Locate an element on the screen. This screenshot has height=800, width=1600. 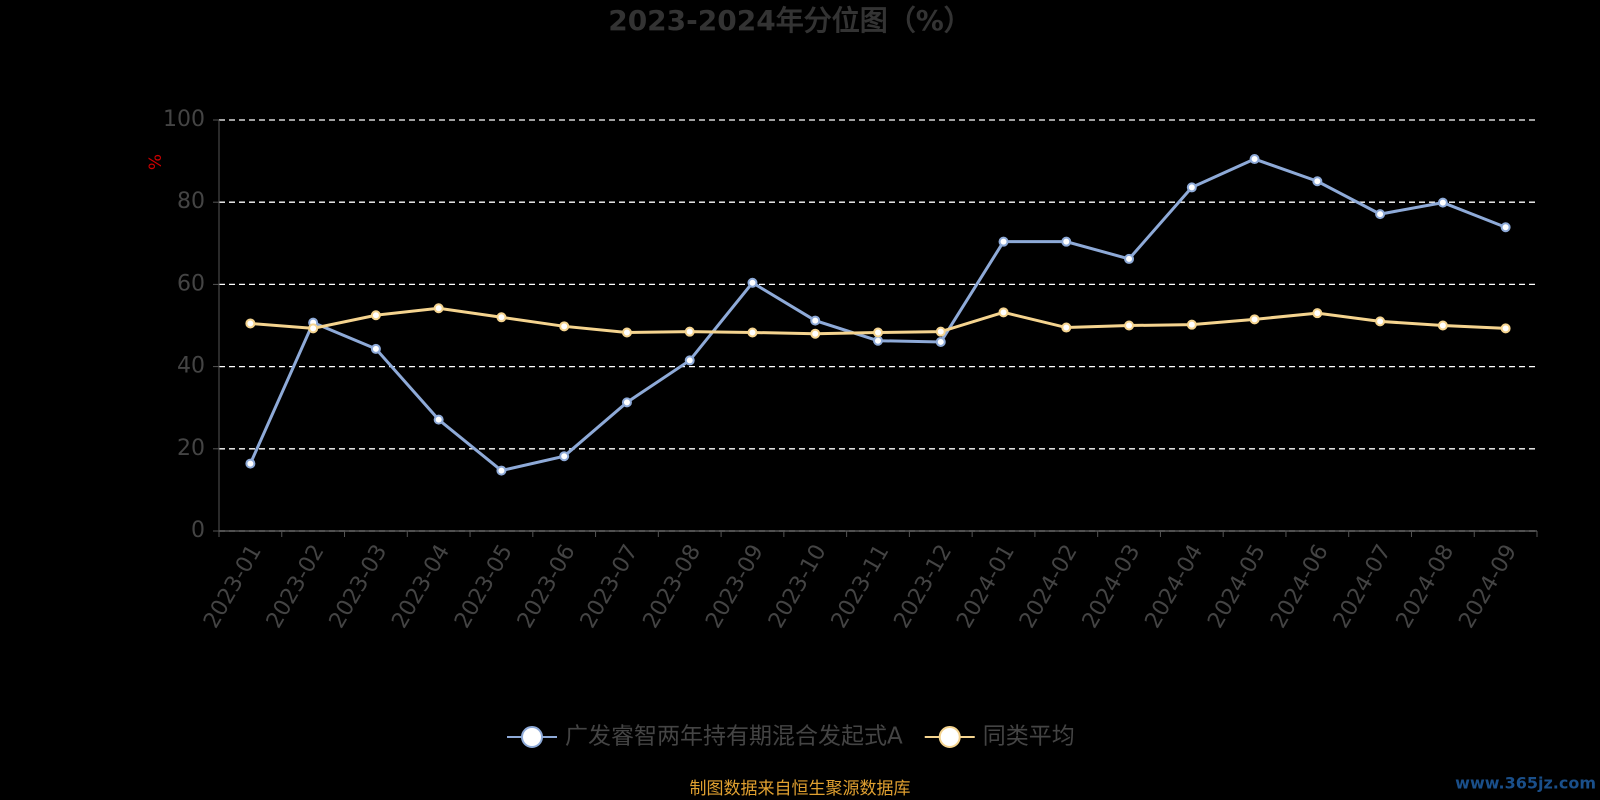
y-tick-label: 40 is located at coordinates (191, 366).